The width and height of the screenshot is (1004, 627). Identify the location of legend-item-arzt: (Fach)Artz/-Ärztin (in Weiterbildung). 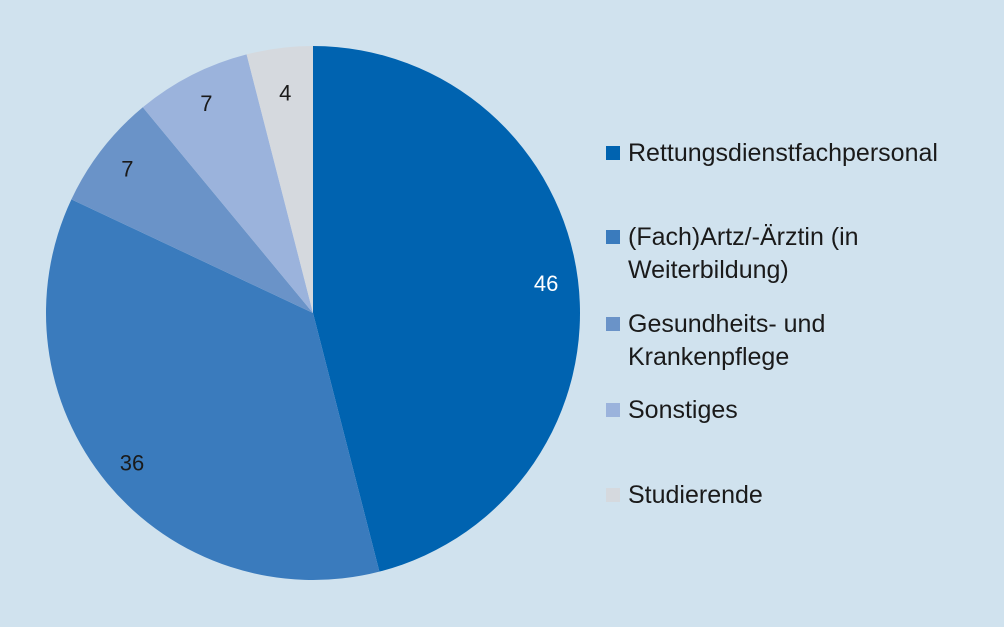
(747, 254).